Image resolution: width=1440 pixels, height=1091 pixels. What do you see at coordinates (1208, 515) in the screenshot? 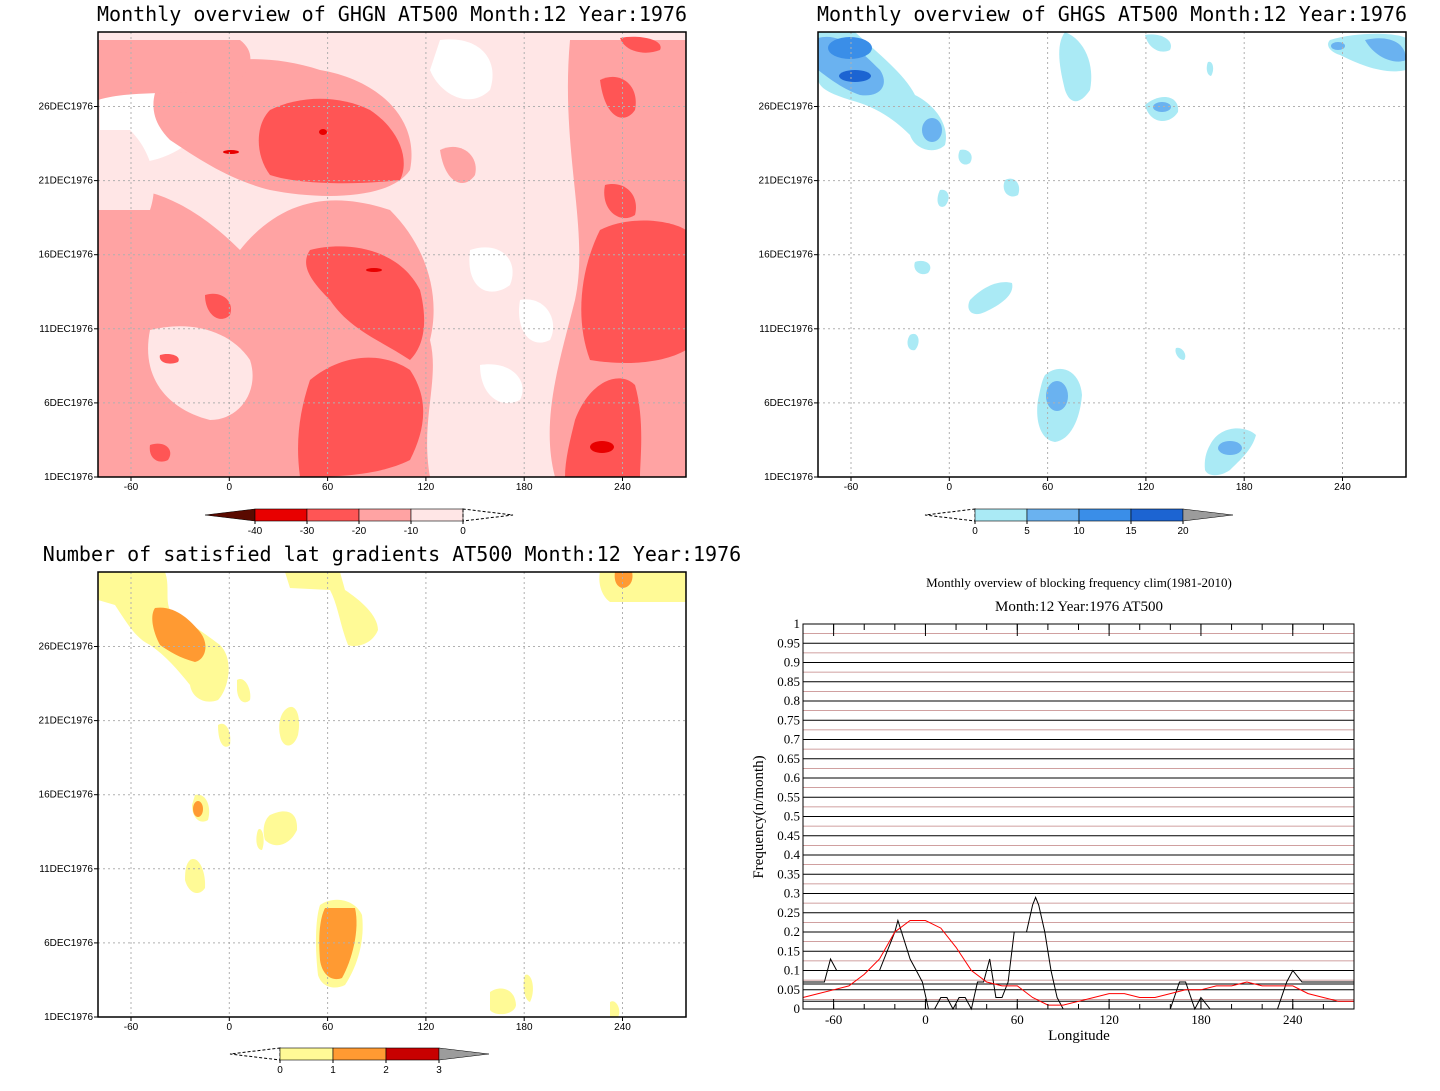
I see `ghgs-colorbar-arrow-right` at bounding box center [1208, 515].